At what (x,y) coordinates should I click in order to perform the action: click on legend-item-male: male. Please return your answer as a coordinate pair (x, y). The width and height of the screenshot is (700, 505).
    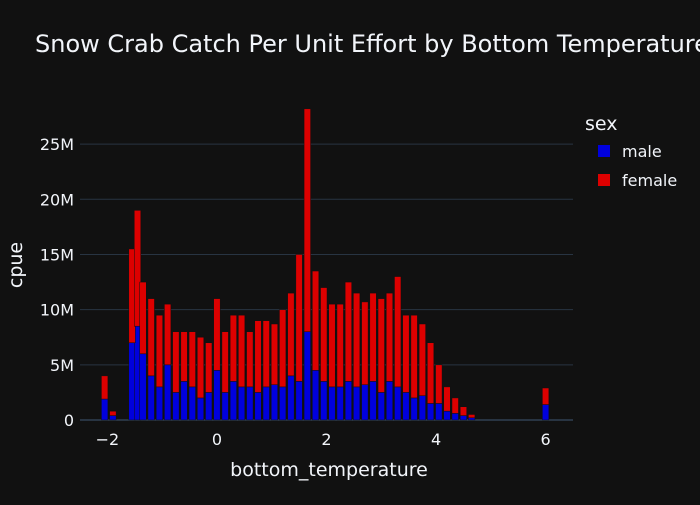
    Looking at the image, I should click on (630, 151).